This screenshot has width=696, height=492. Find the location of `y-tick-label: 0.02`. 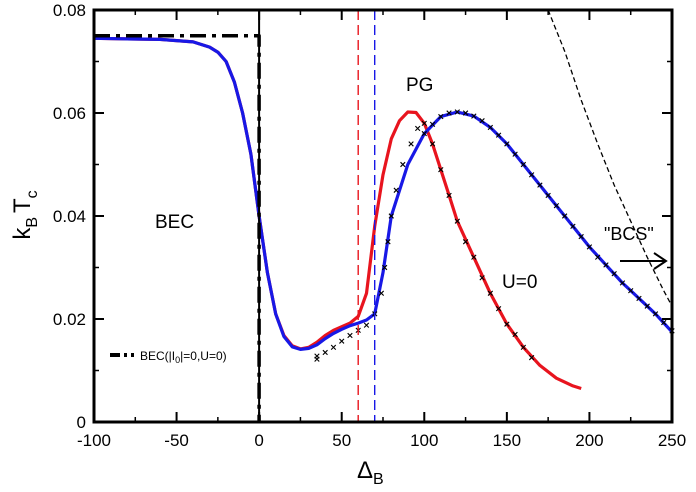

y-tick-label: 0.02 is located at coordinates (69, 319).